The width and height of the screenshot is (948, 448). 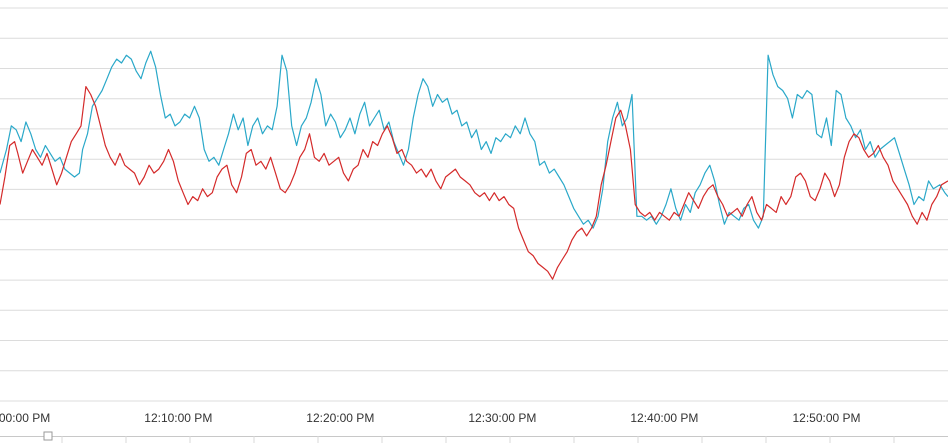 I want to click on x-tick-label: 12:50:00 PM, so click(x=826, y=418).